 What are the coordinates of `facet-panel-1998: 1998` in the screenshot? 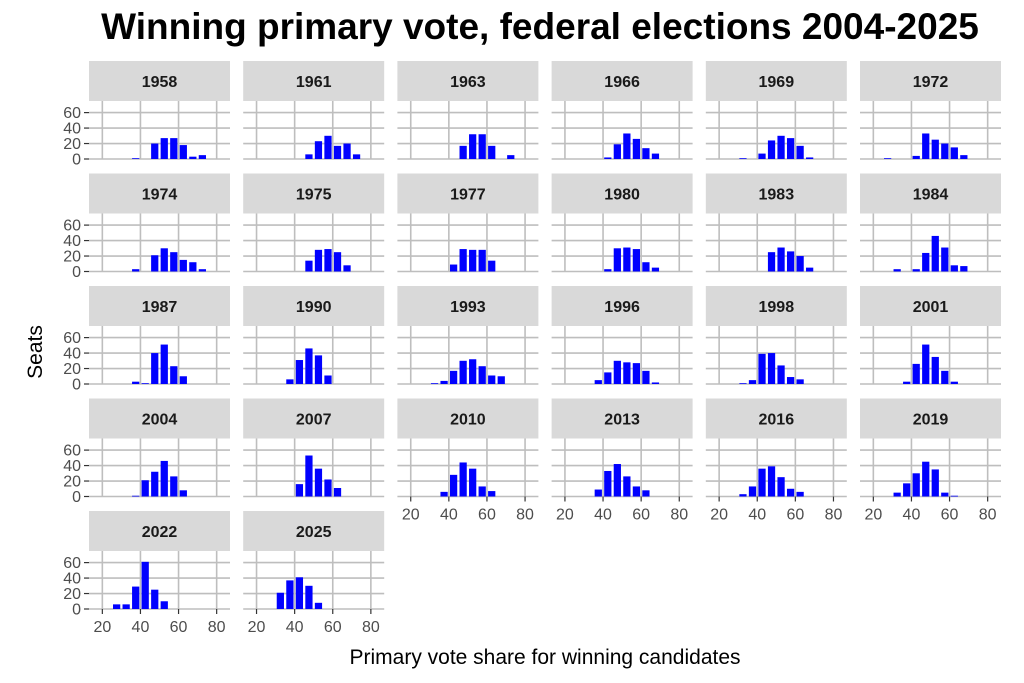 It's located at (776, 335).